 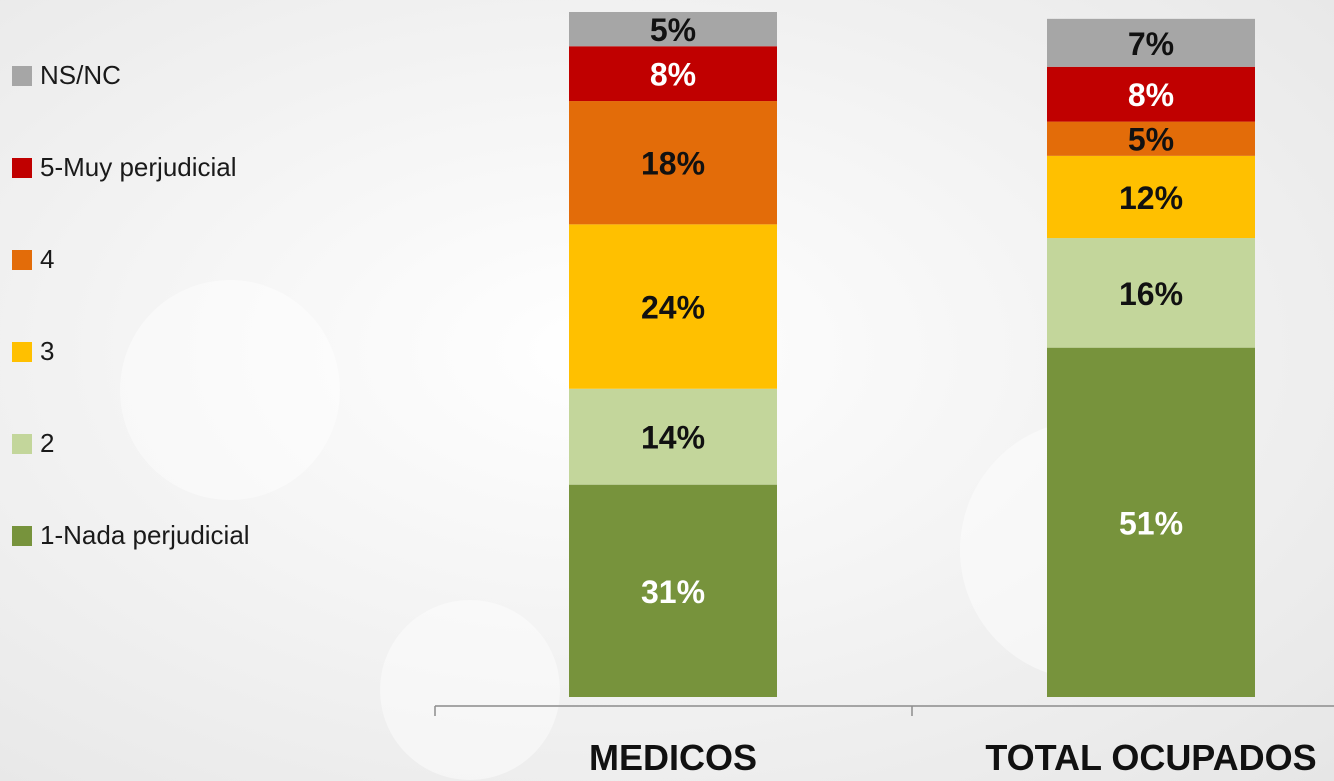 I want to click on legend-item-ns-nc: NS/NC, so click(x=66, y=75).